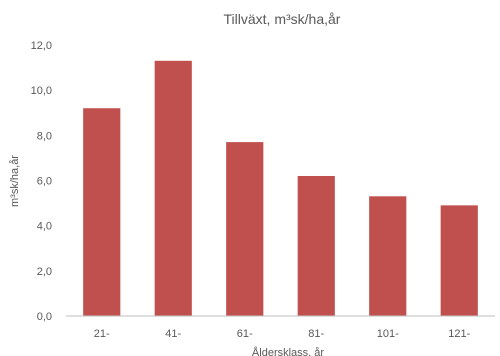  I want to click on y-tick-label: 8,0, so click(44, 136).